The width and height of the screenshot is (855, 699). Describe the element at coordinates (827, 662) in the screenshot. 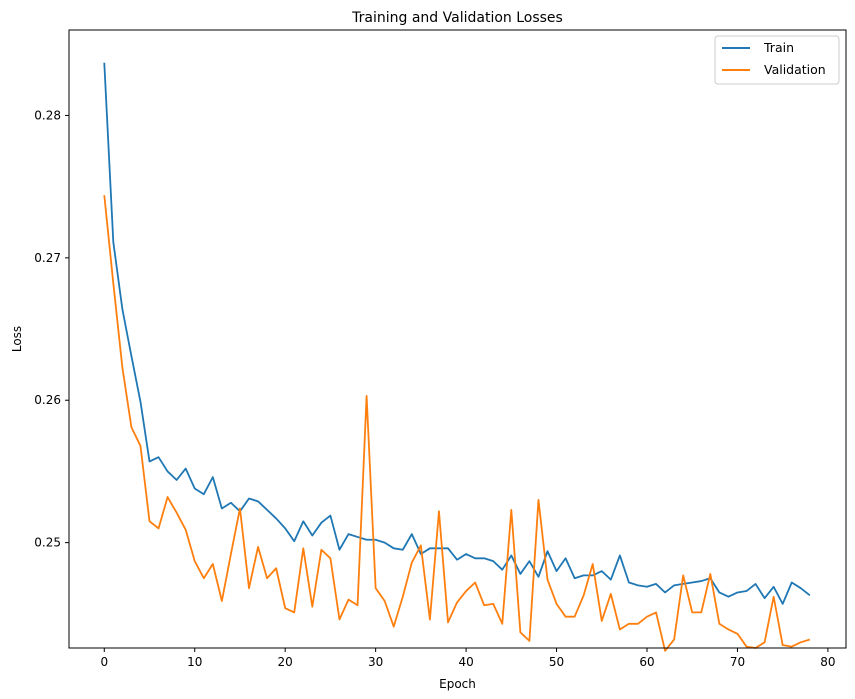

I see `x-tick-label: 80` at that location.